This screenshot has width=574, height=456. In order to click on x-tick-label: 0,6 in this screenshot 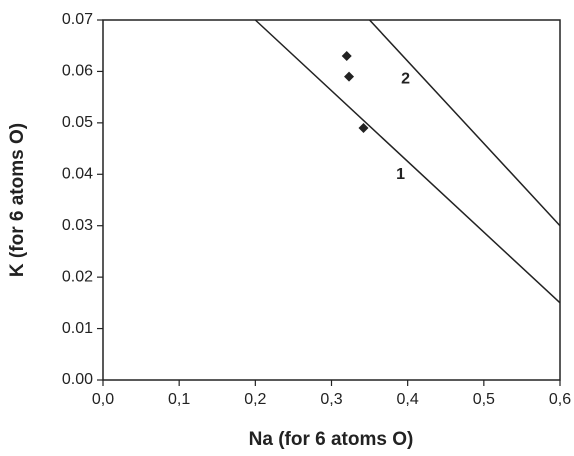, I will do `click(560, 399)`.